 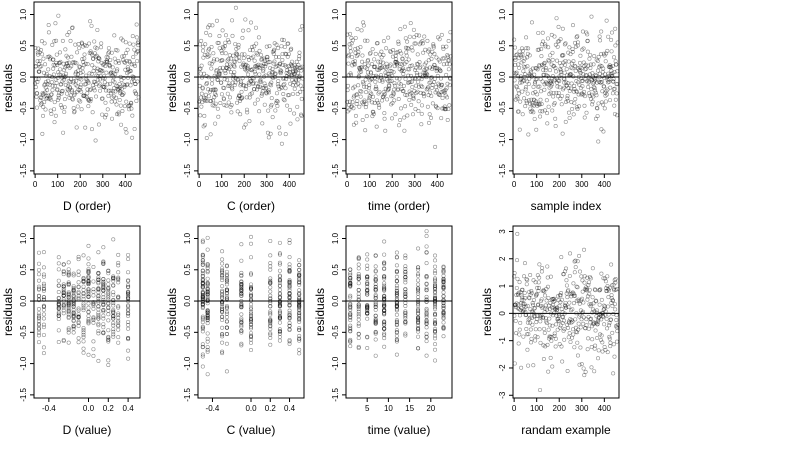 What do you see at coordinates (566, 430) in the screenshot?
I see `x-axis-label: randam example` at bounding box center [566, 430].